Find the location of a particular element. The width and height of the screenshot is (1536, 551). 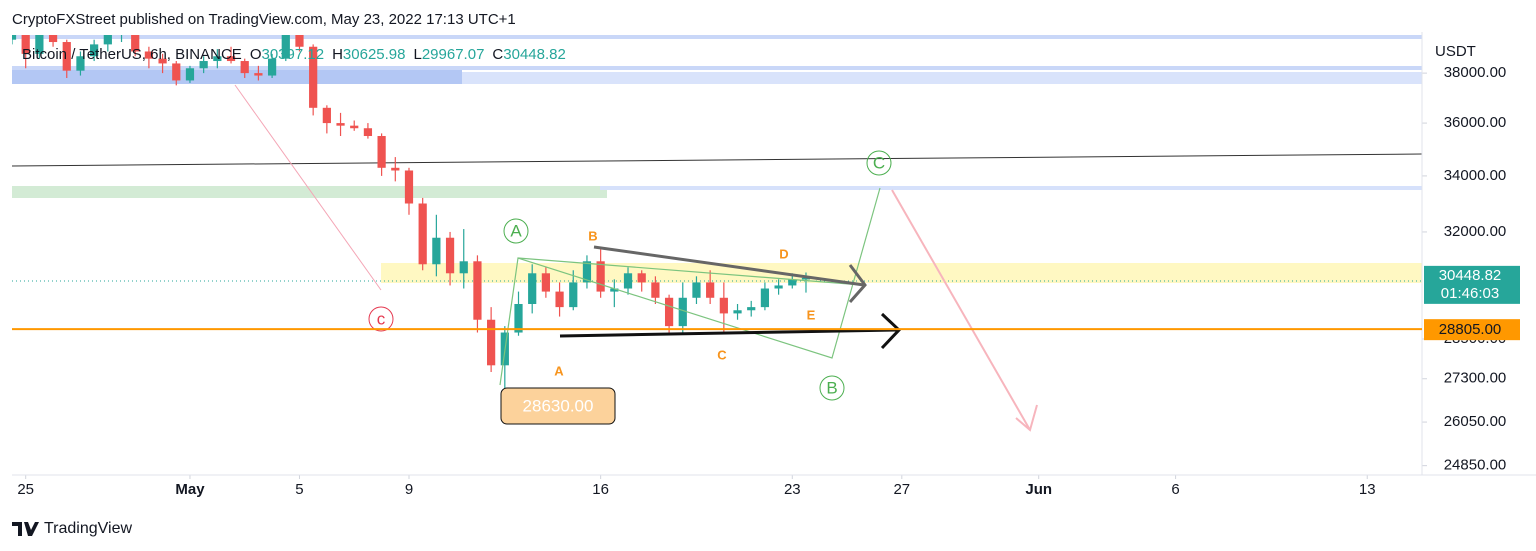

x-tick-label: 6 is located at coordinates (1175, 489).